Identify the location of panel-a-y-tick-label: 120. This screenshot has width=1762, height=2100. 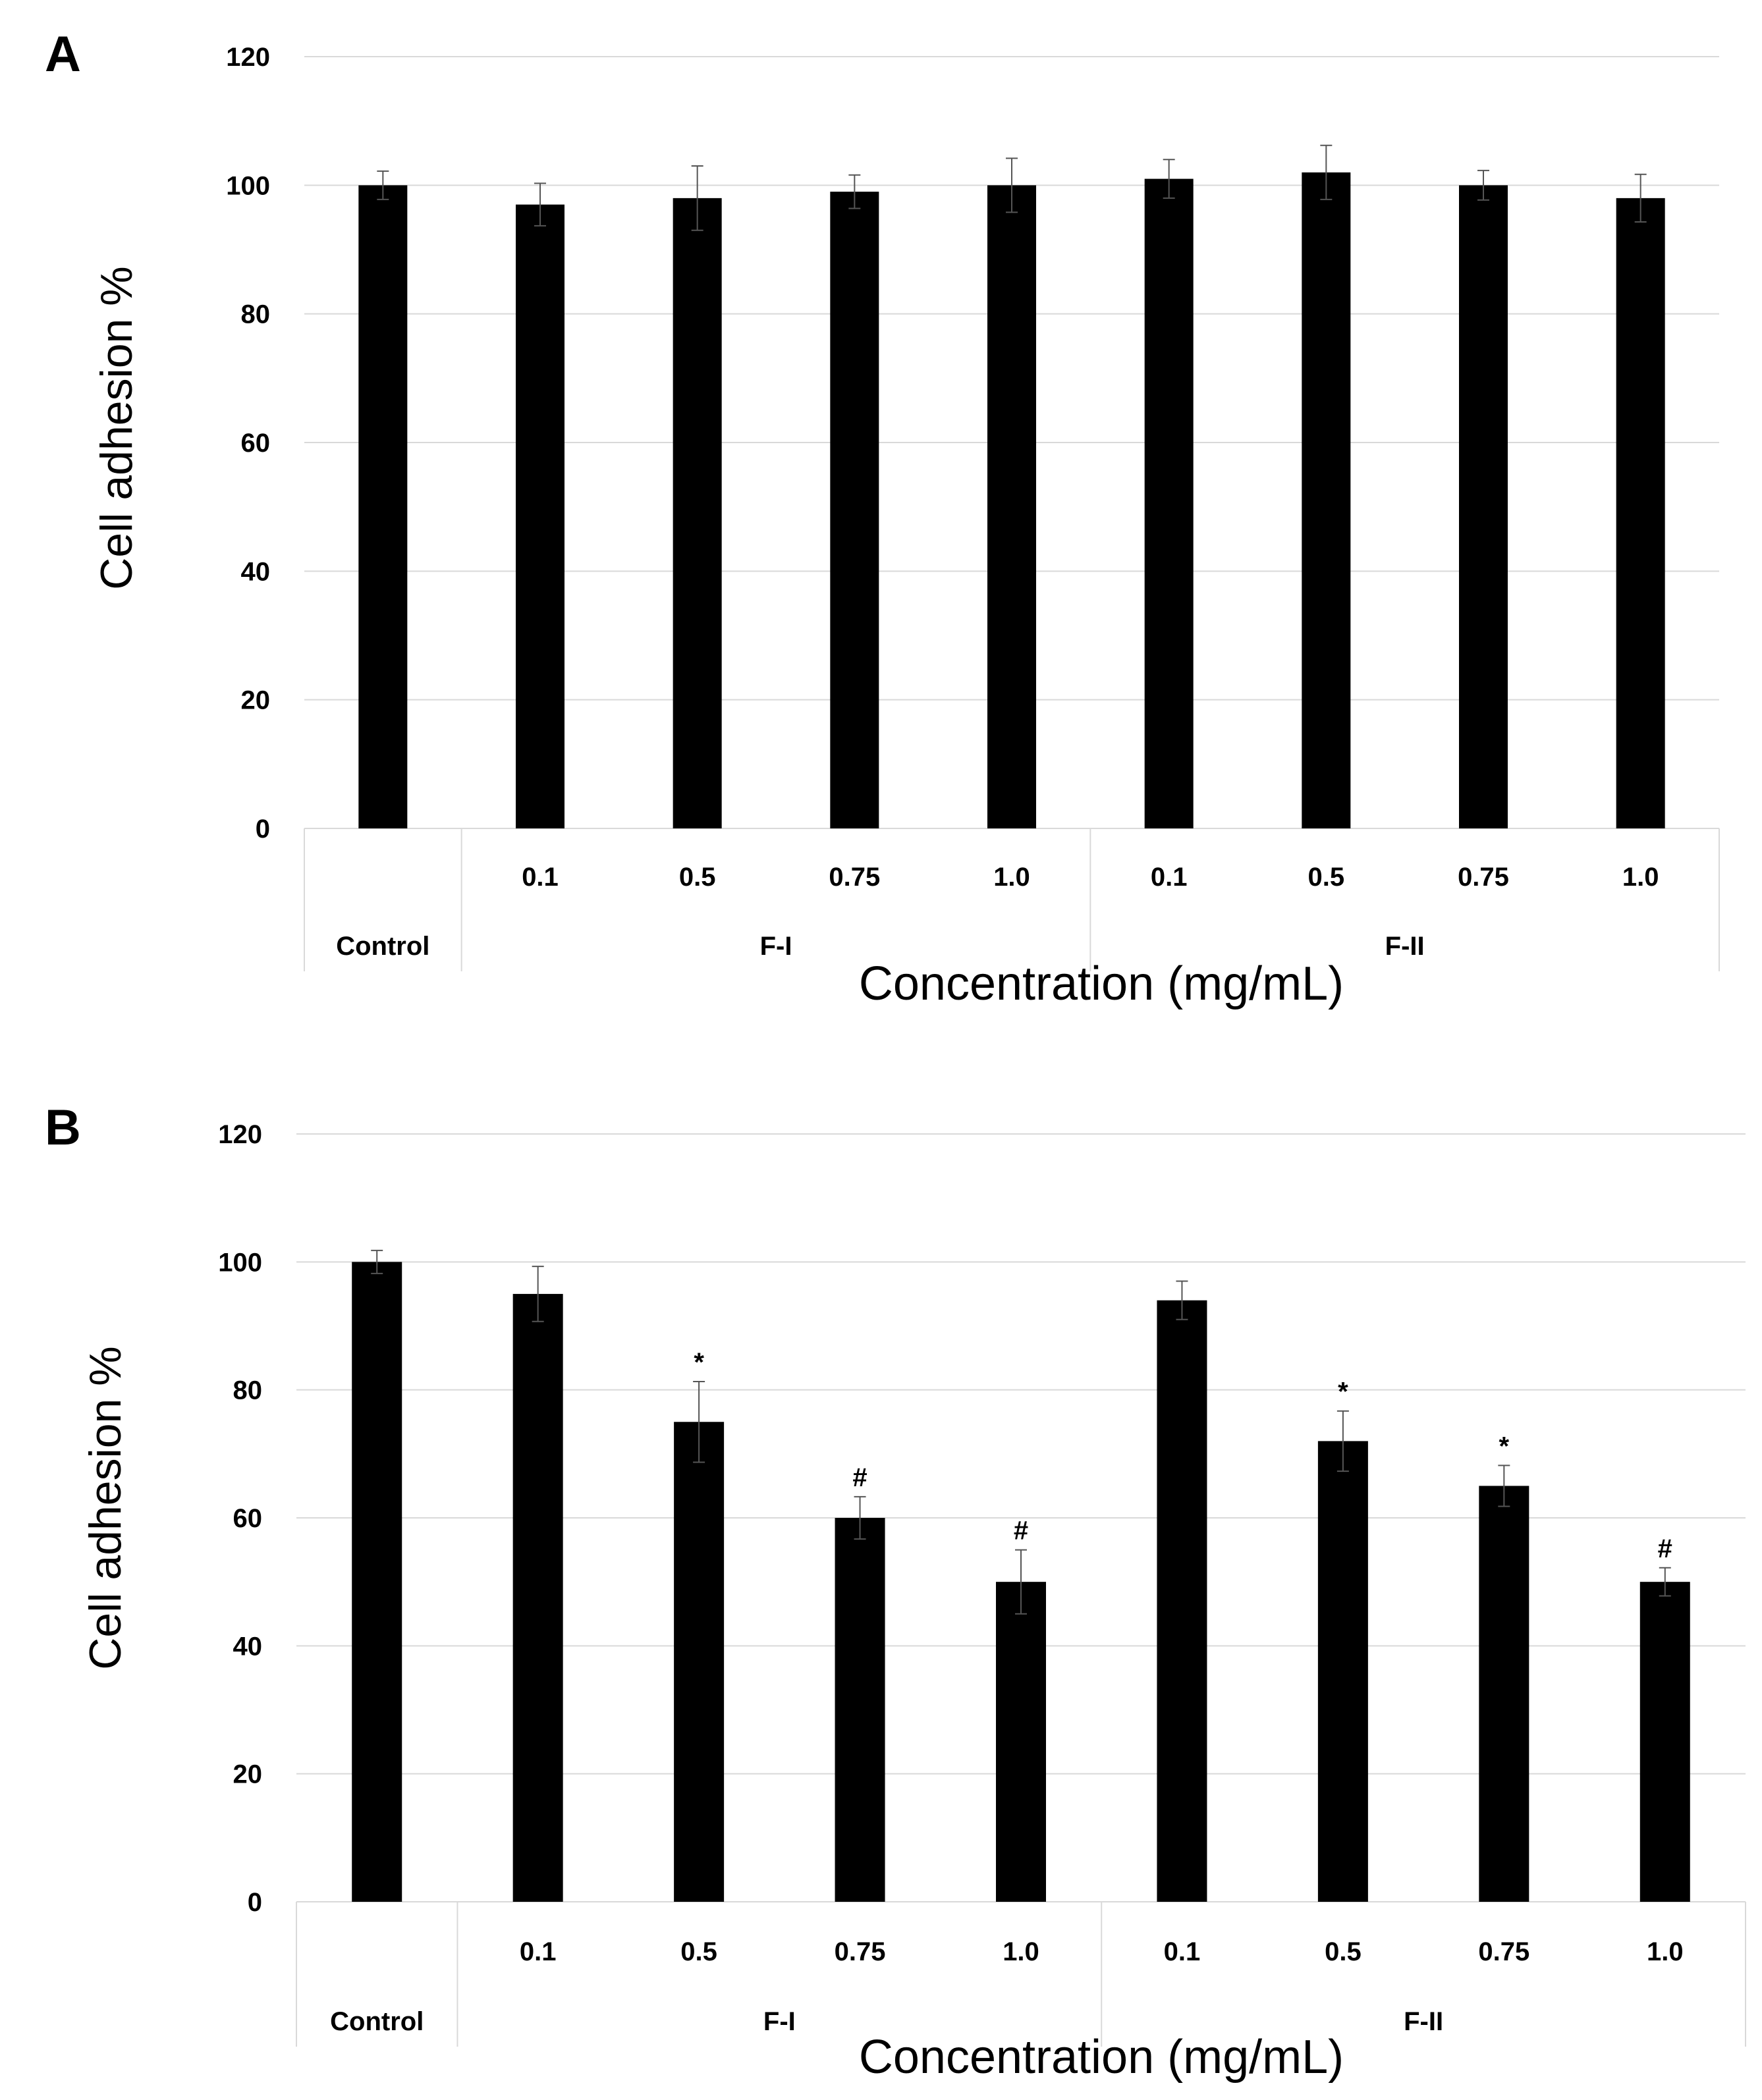
(248, 57).